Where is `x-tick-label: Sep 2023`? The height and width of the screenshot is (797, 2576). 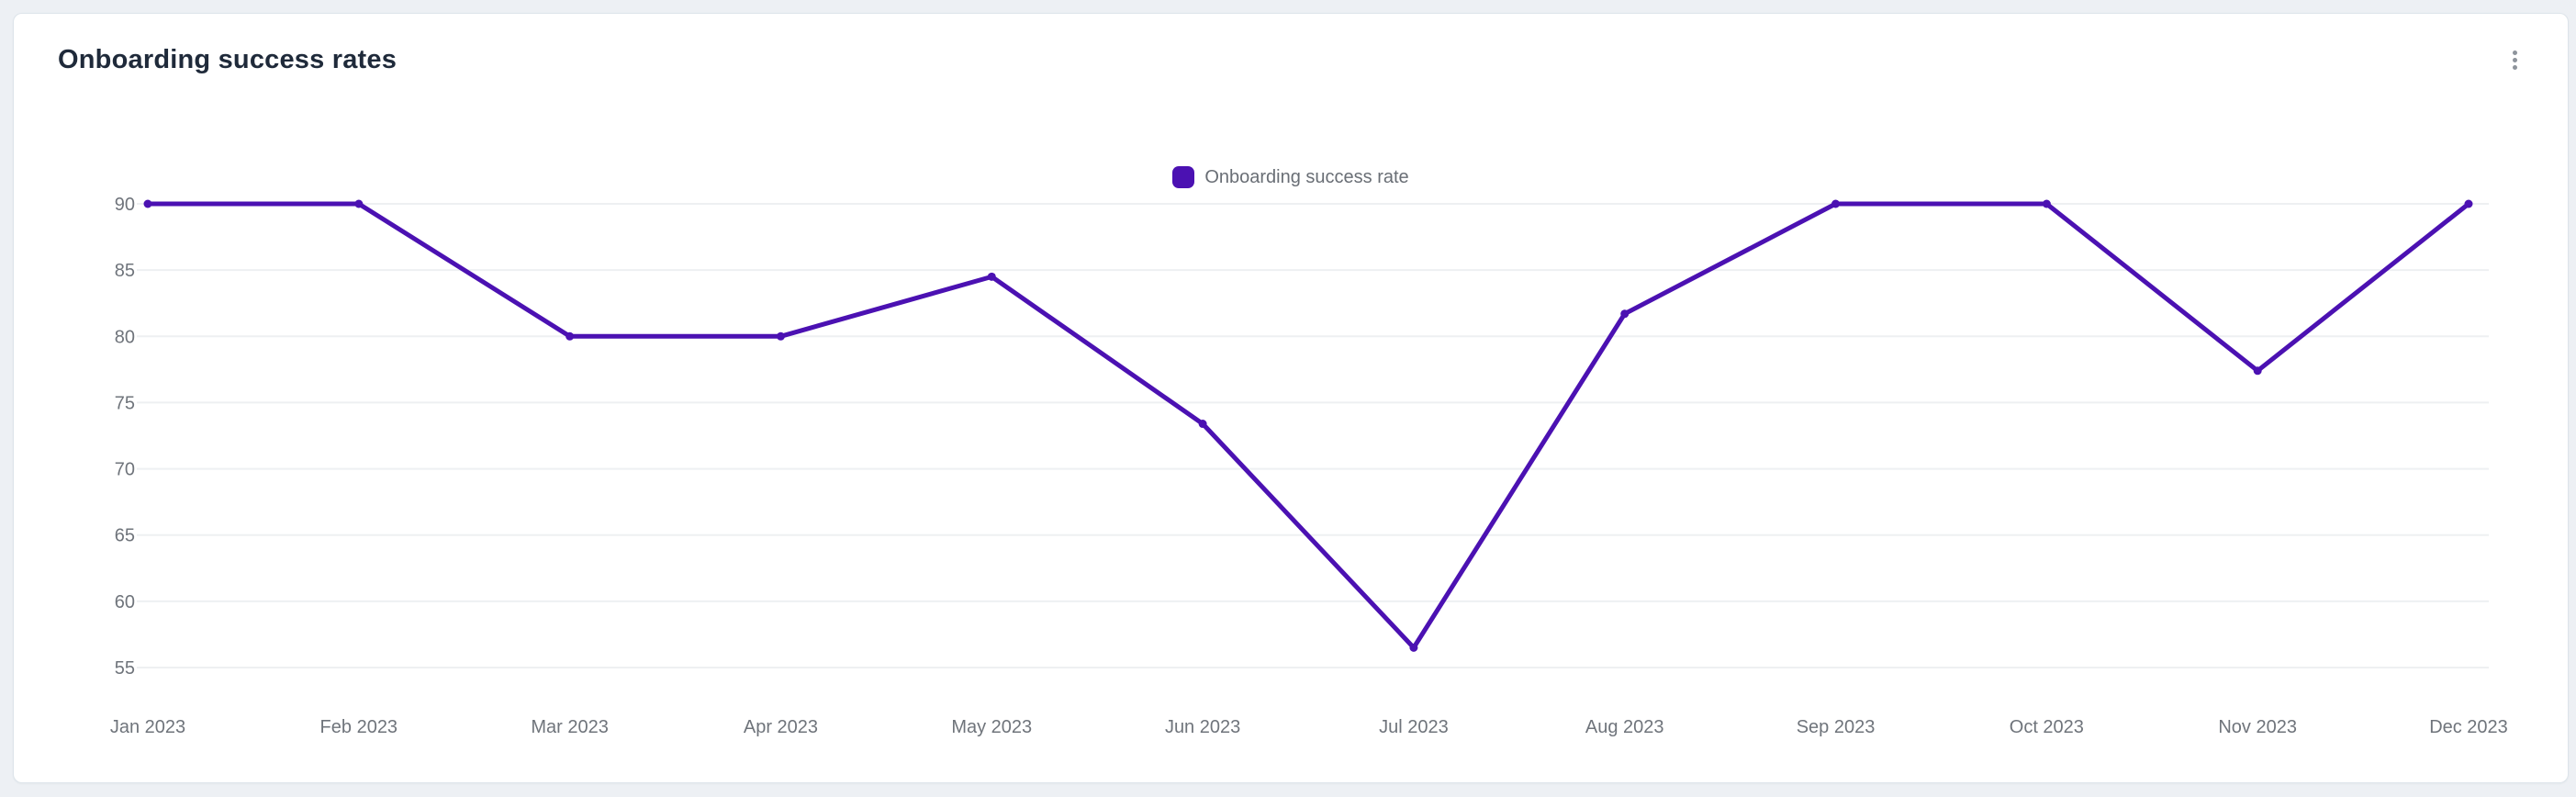
x-tick-label: Sep 2023 is located at coordinates (1836, 727).